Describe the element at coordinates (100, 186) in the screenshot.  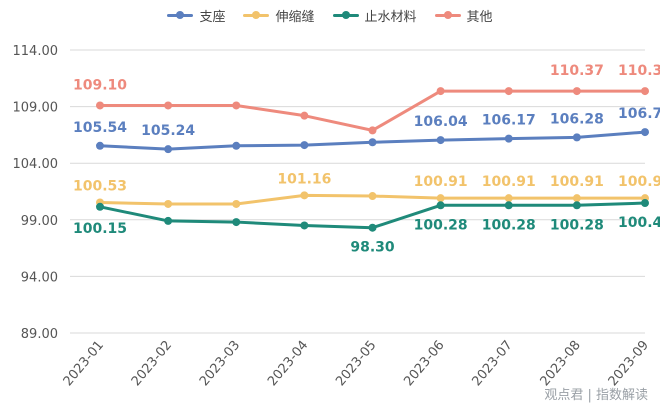
I see `data-label: 100.53` at that location.